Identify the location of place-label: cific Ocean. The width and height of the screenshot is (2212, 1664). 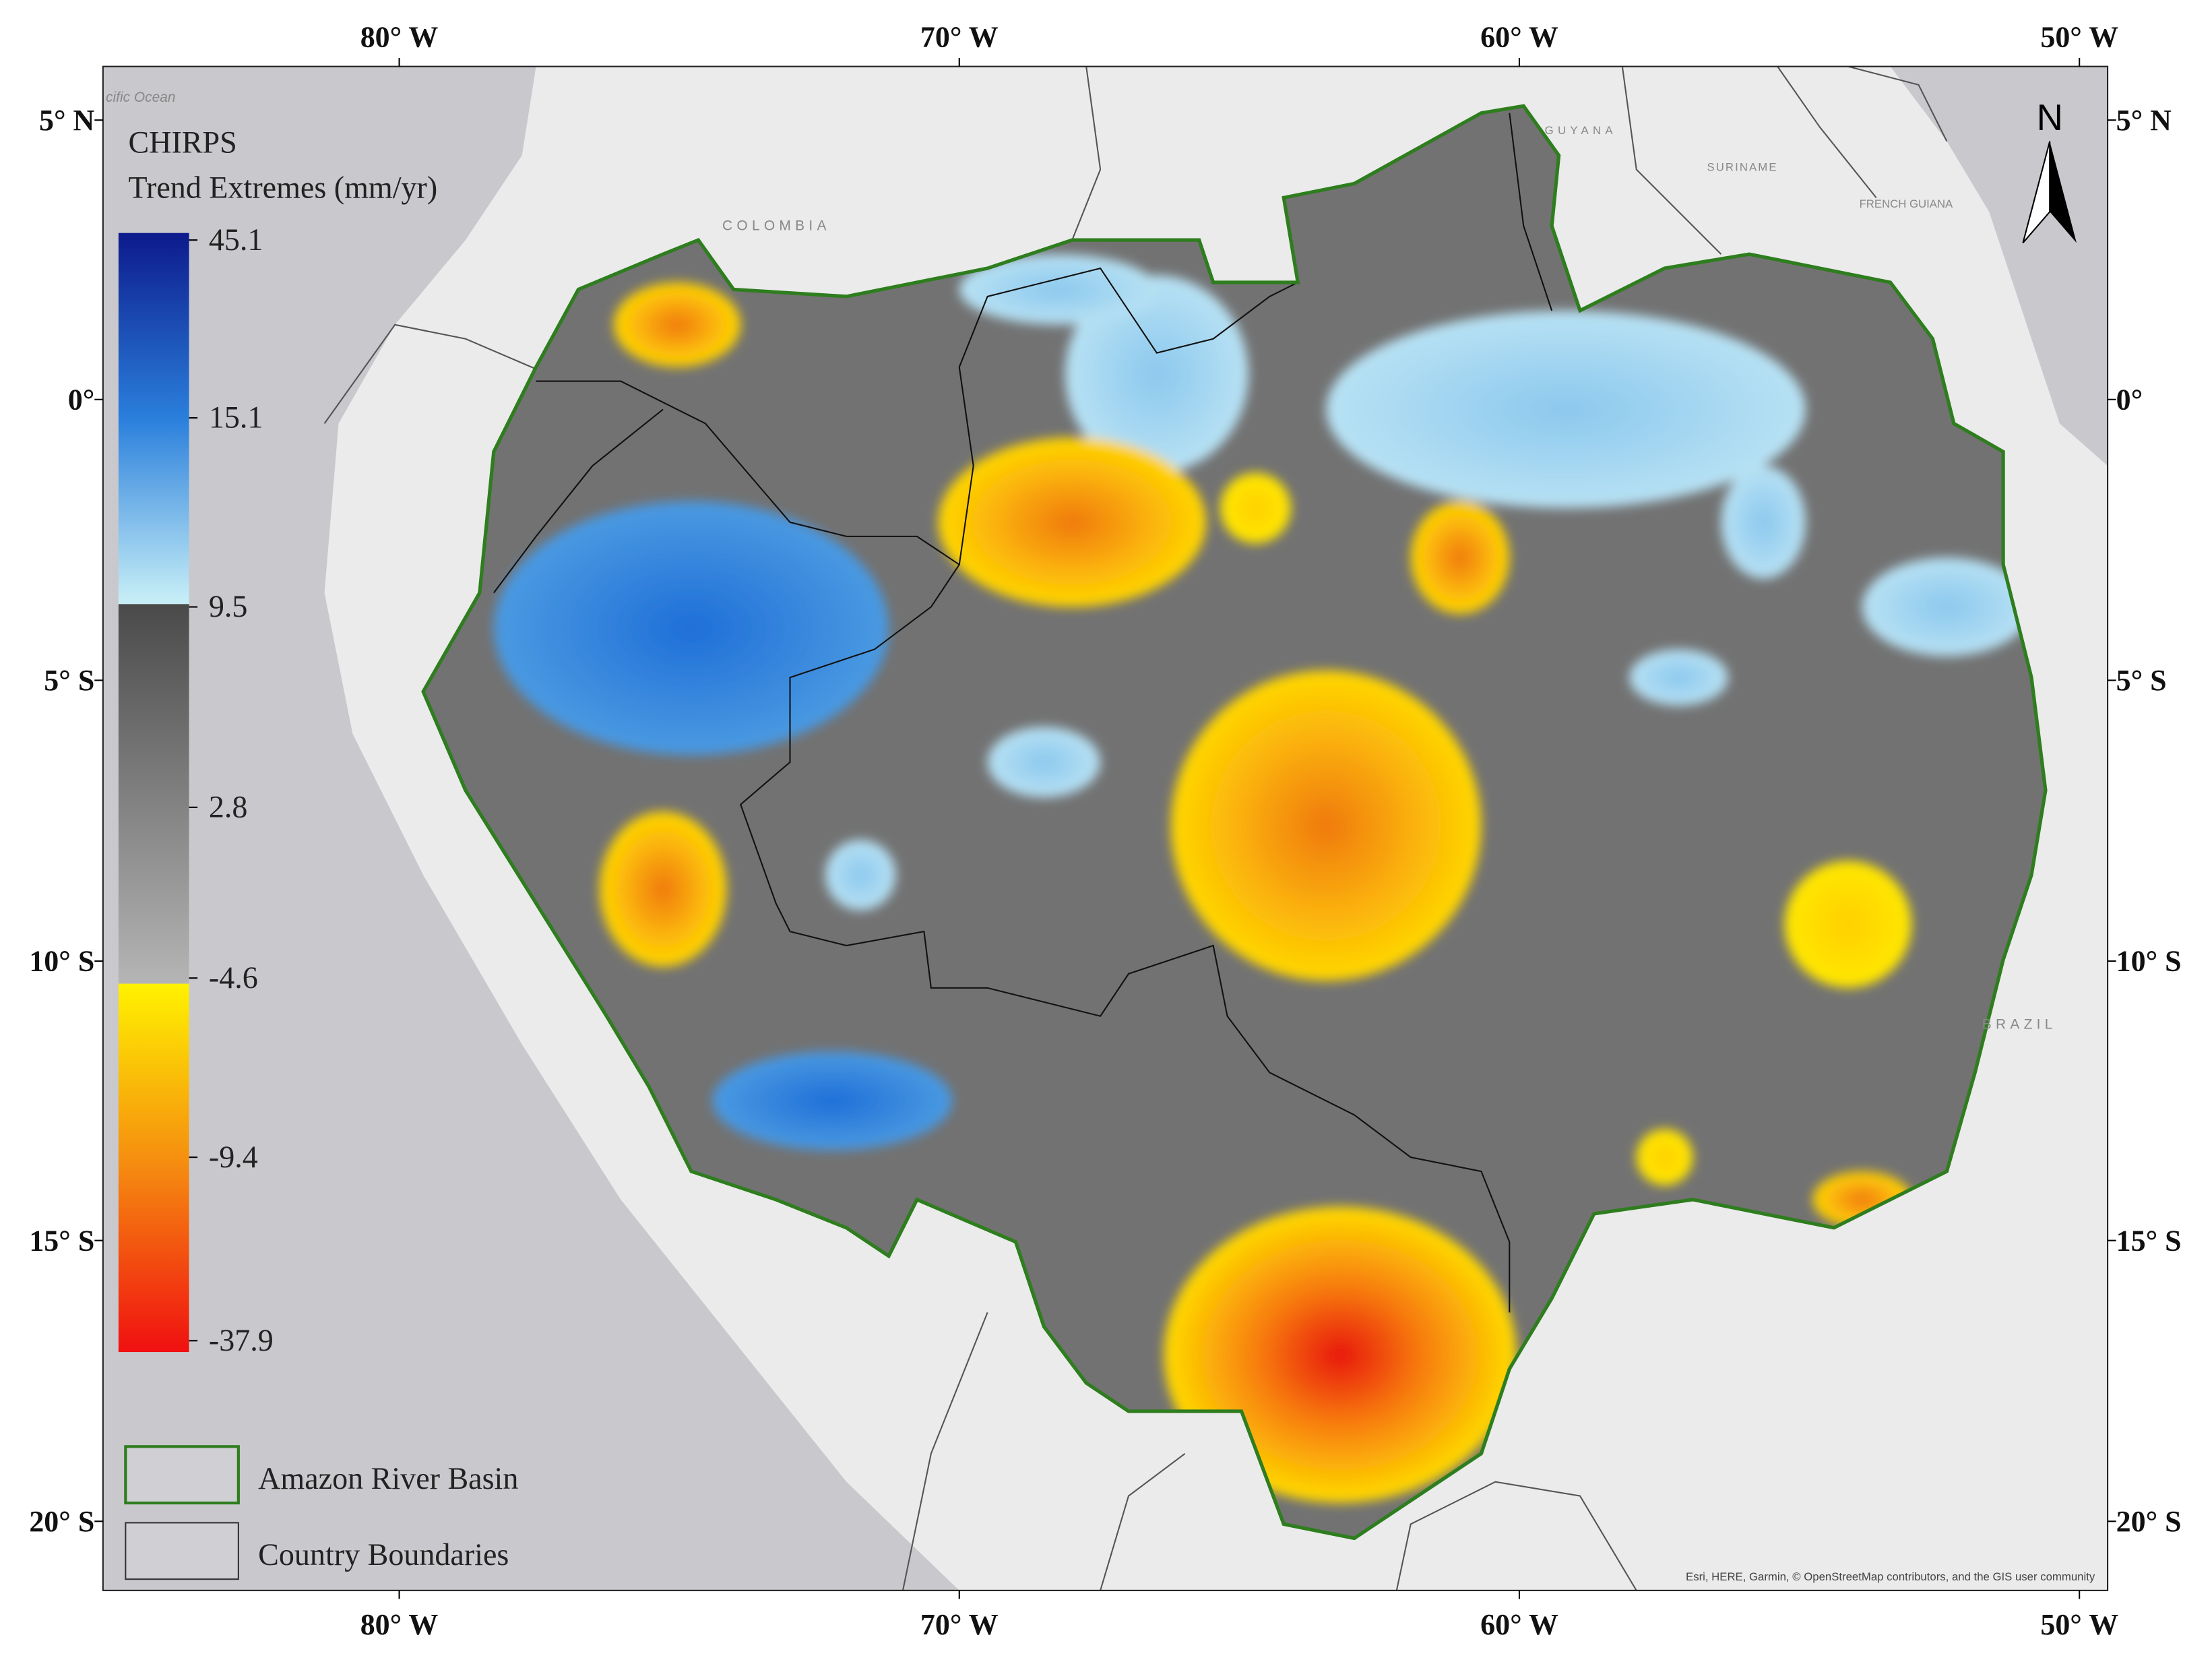
(141, 97).